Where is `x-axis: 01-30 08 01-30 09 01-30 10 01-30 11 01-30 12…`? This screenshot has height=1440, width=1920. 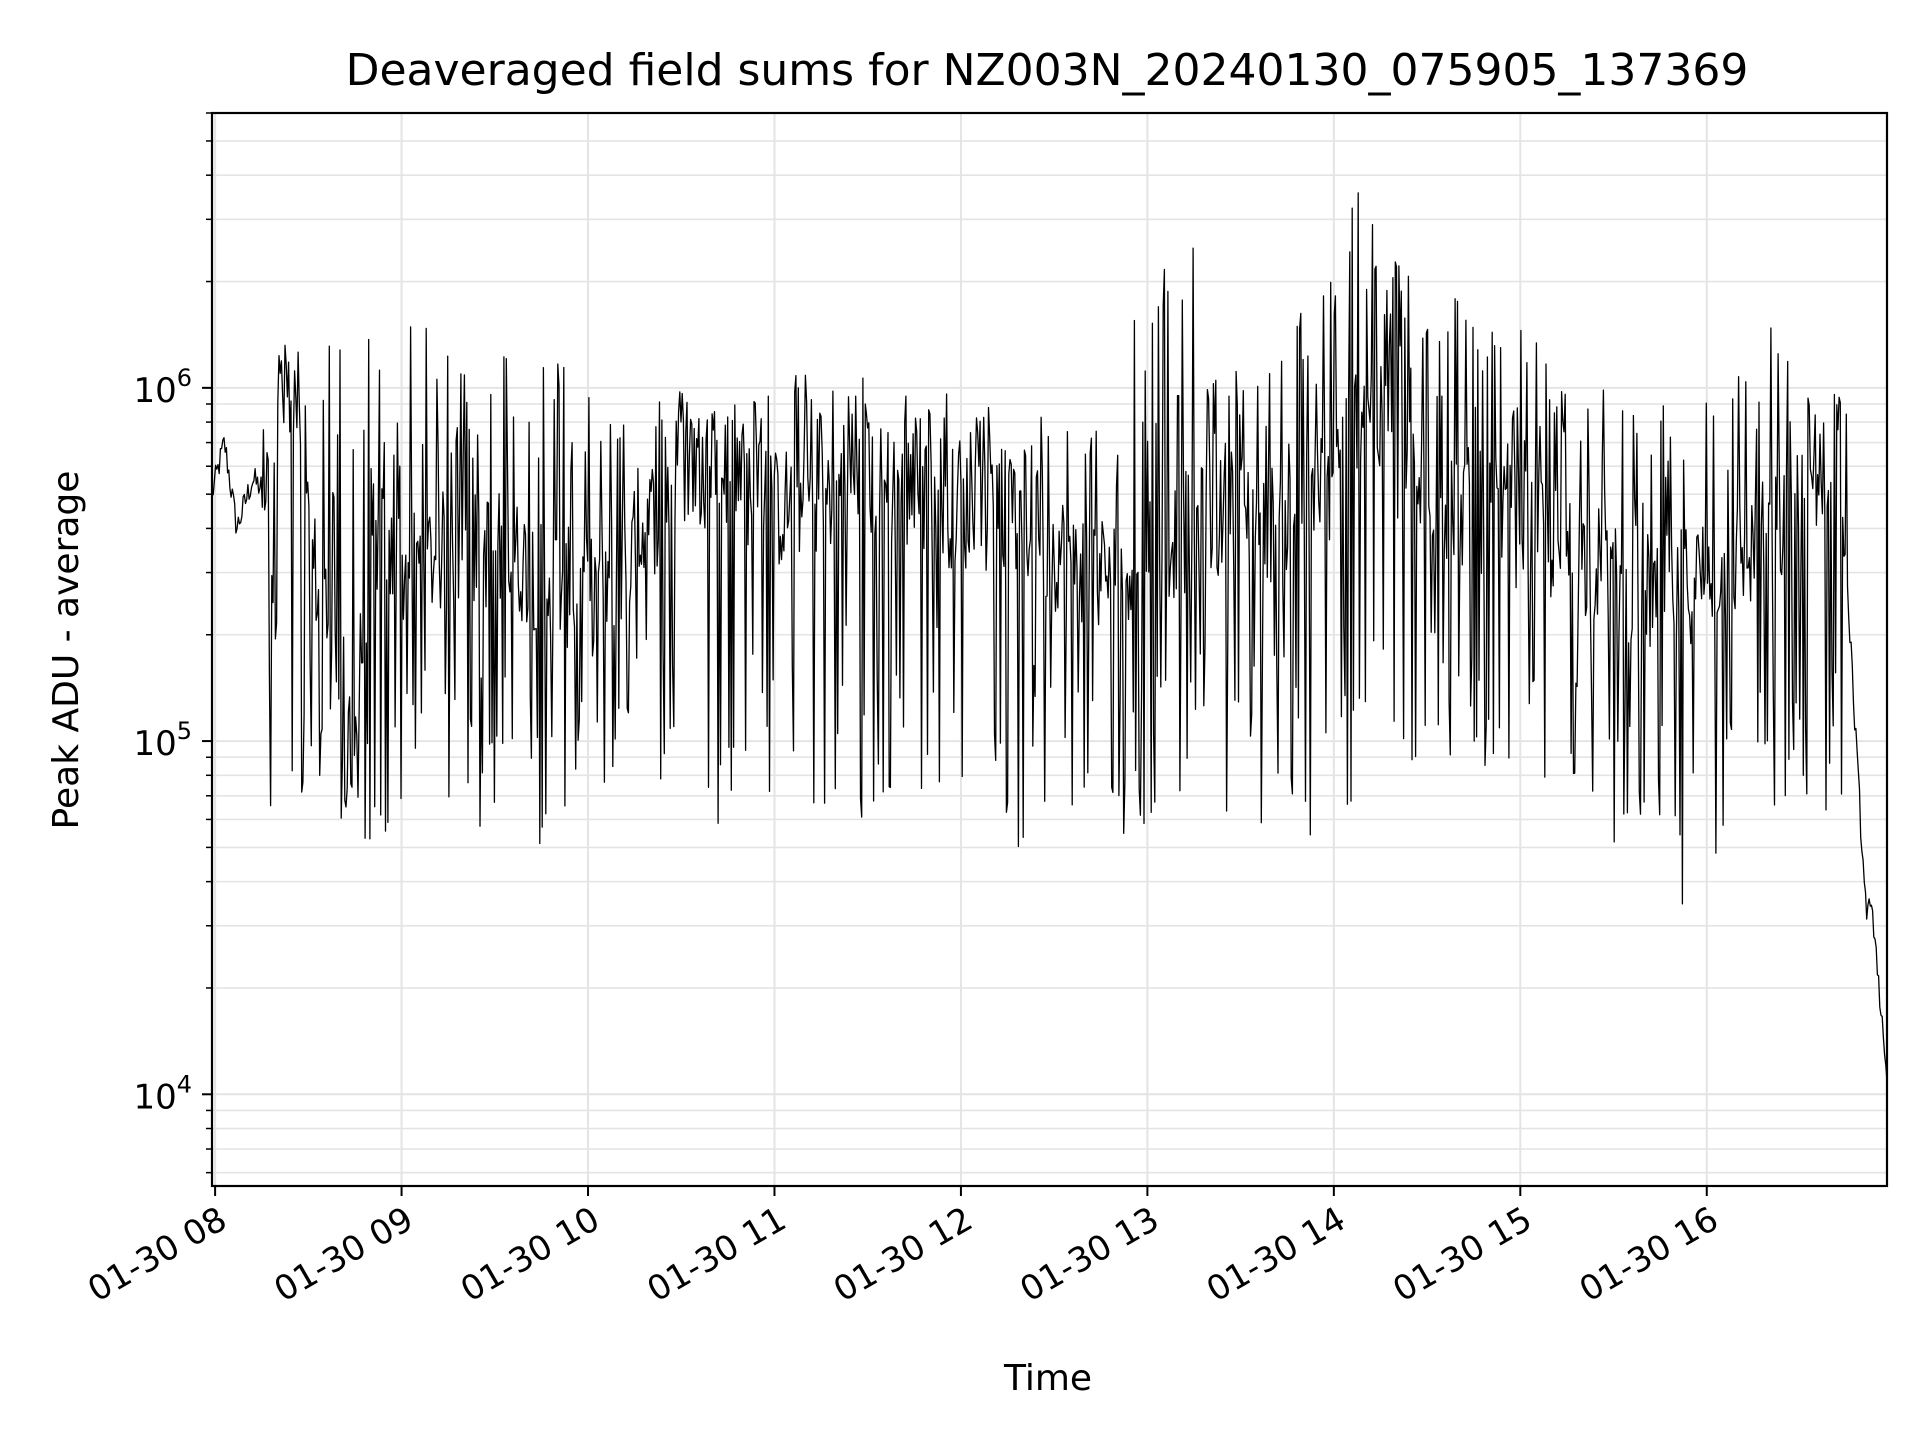
x-axis: 01-30 08 01-30 09 01-30 10 01-30 11 01-30 12… is located at coordinates (903, 1248).